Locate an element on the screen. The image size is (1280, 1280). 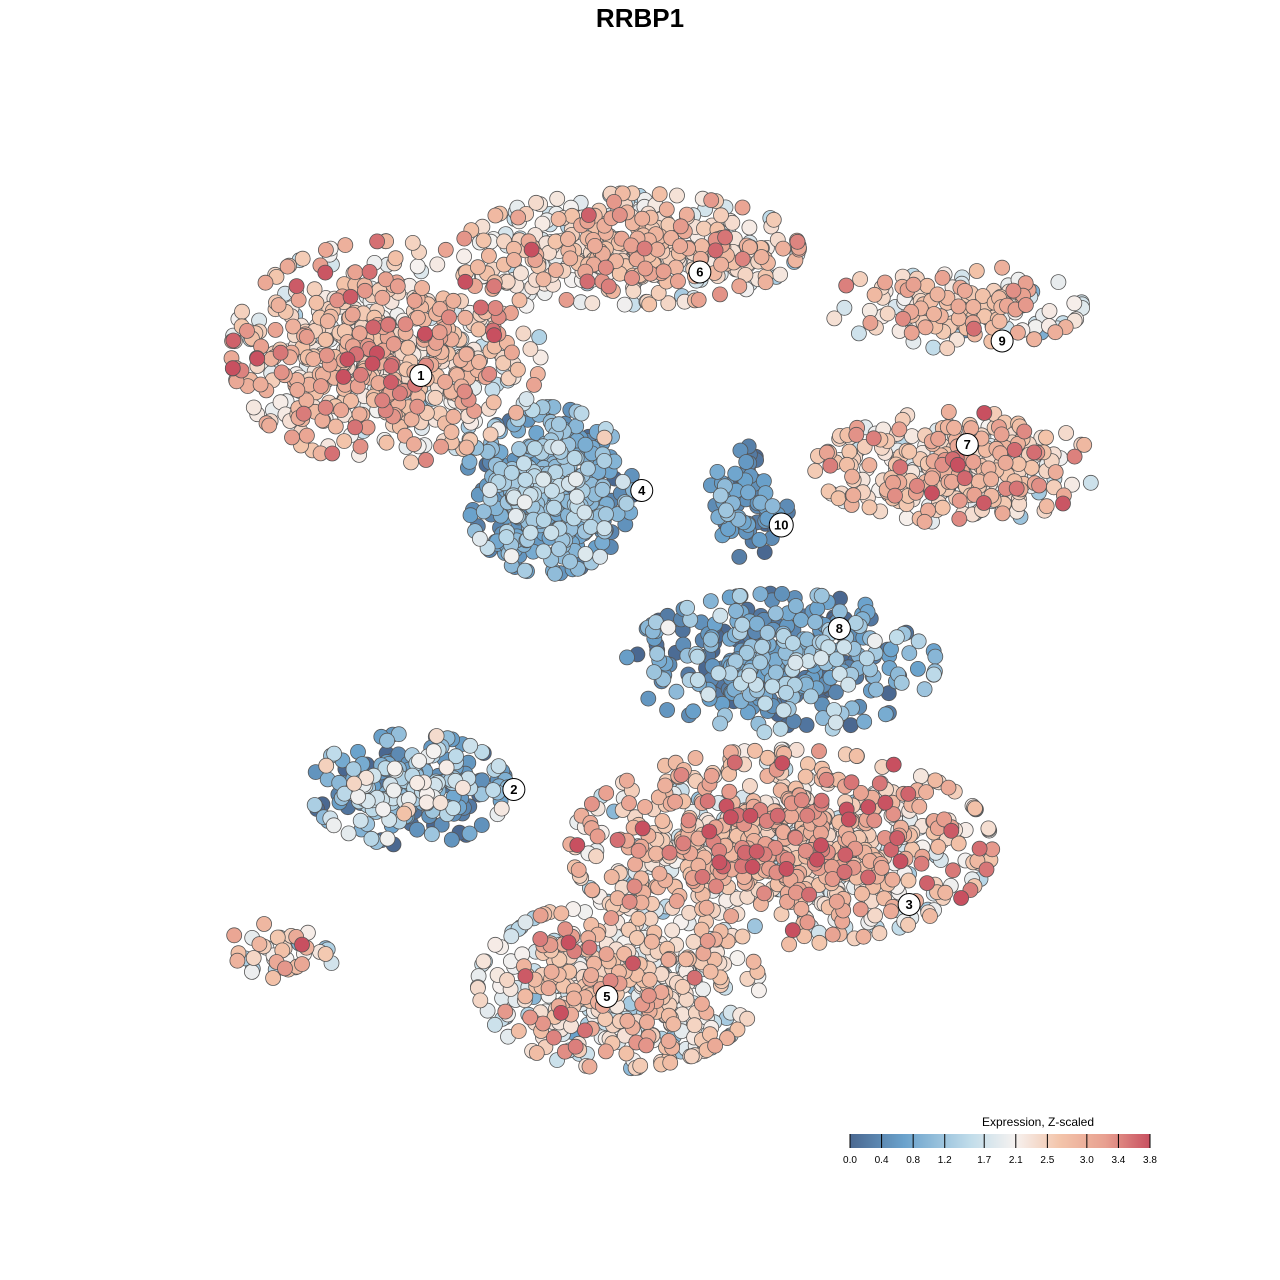
cluster-label-8: 8 is located at coordinates (839, 628).